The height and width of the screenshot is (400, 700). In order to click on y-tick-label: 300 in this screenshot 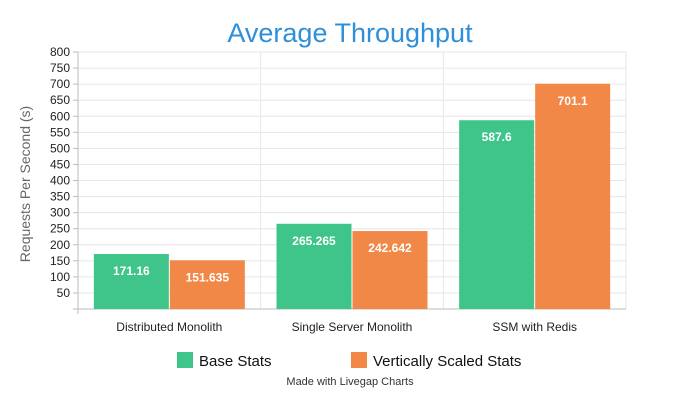, I will do `click(60, 213)`.